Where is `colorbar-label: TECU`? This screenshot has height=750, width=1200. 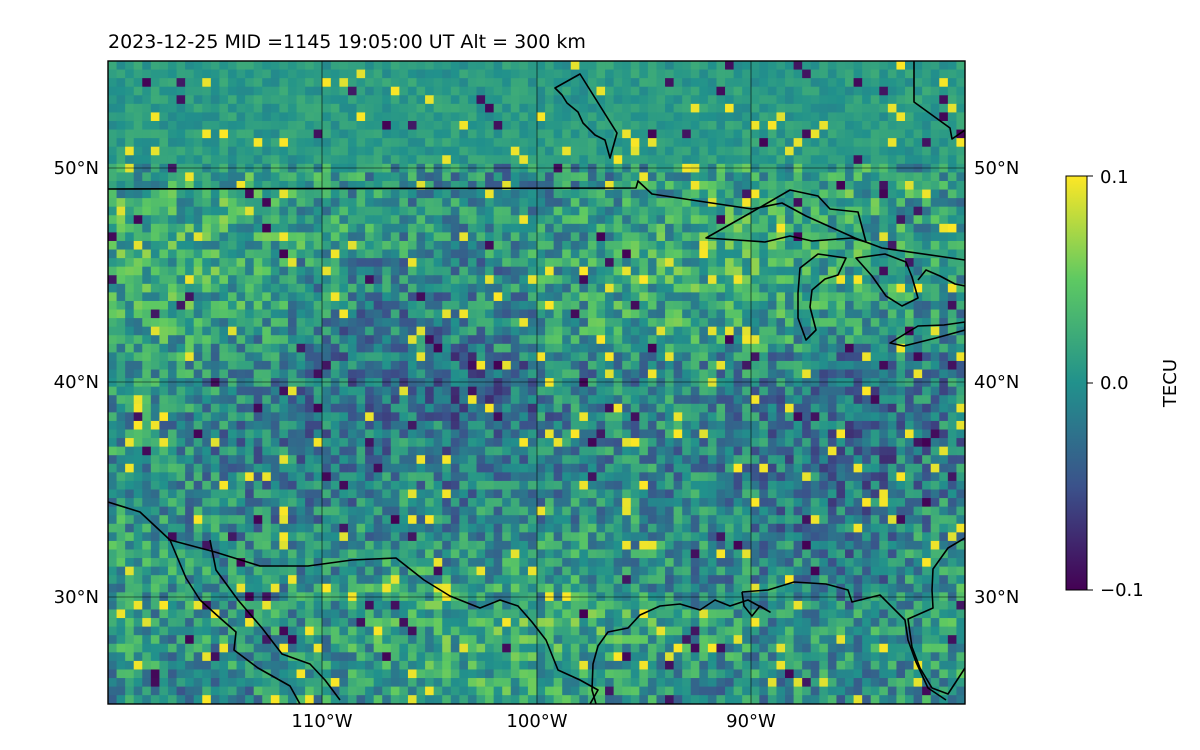 colorbar-label: TECU is located at coordinates (1170, 383).